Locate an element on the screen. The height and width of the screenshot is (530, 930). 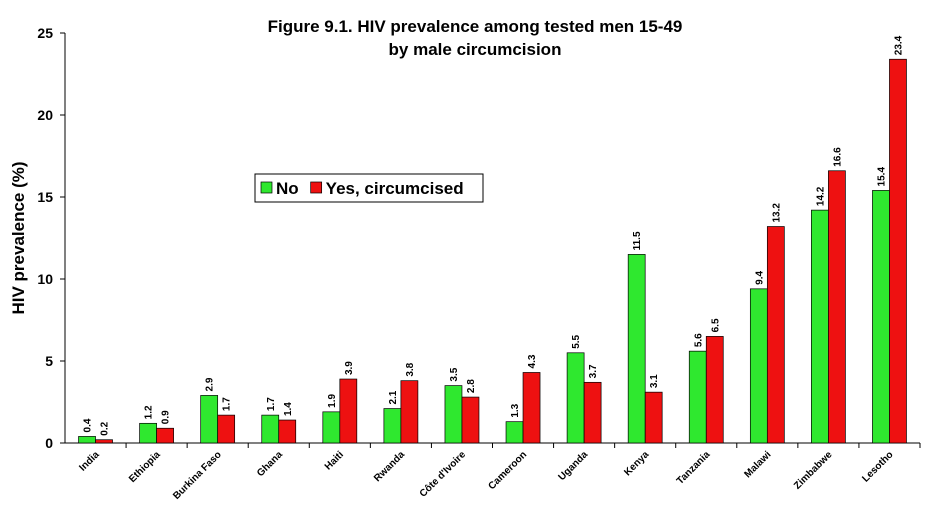
y-tick-label: 20 is located at coordinates (45, 115).